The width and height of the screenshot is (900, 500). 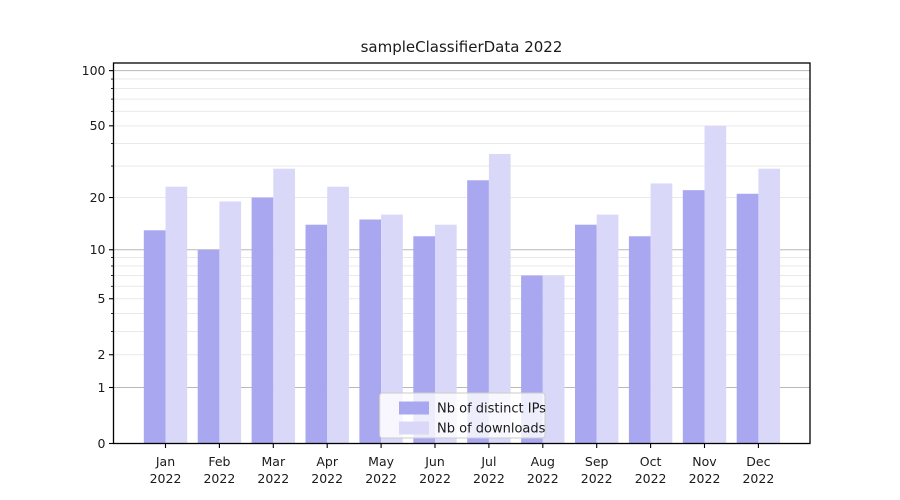 I want to click on x-tick-label-month: Feb, so click(x=219, y=461).